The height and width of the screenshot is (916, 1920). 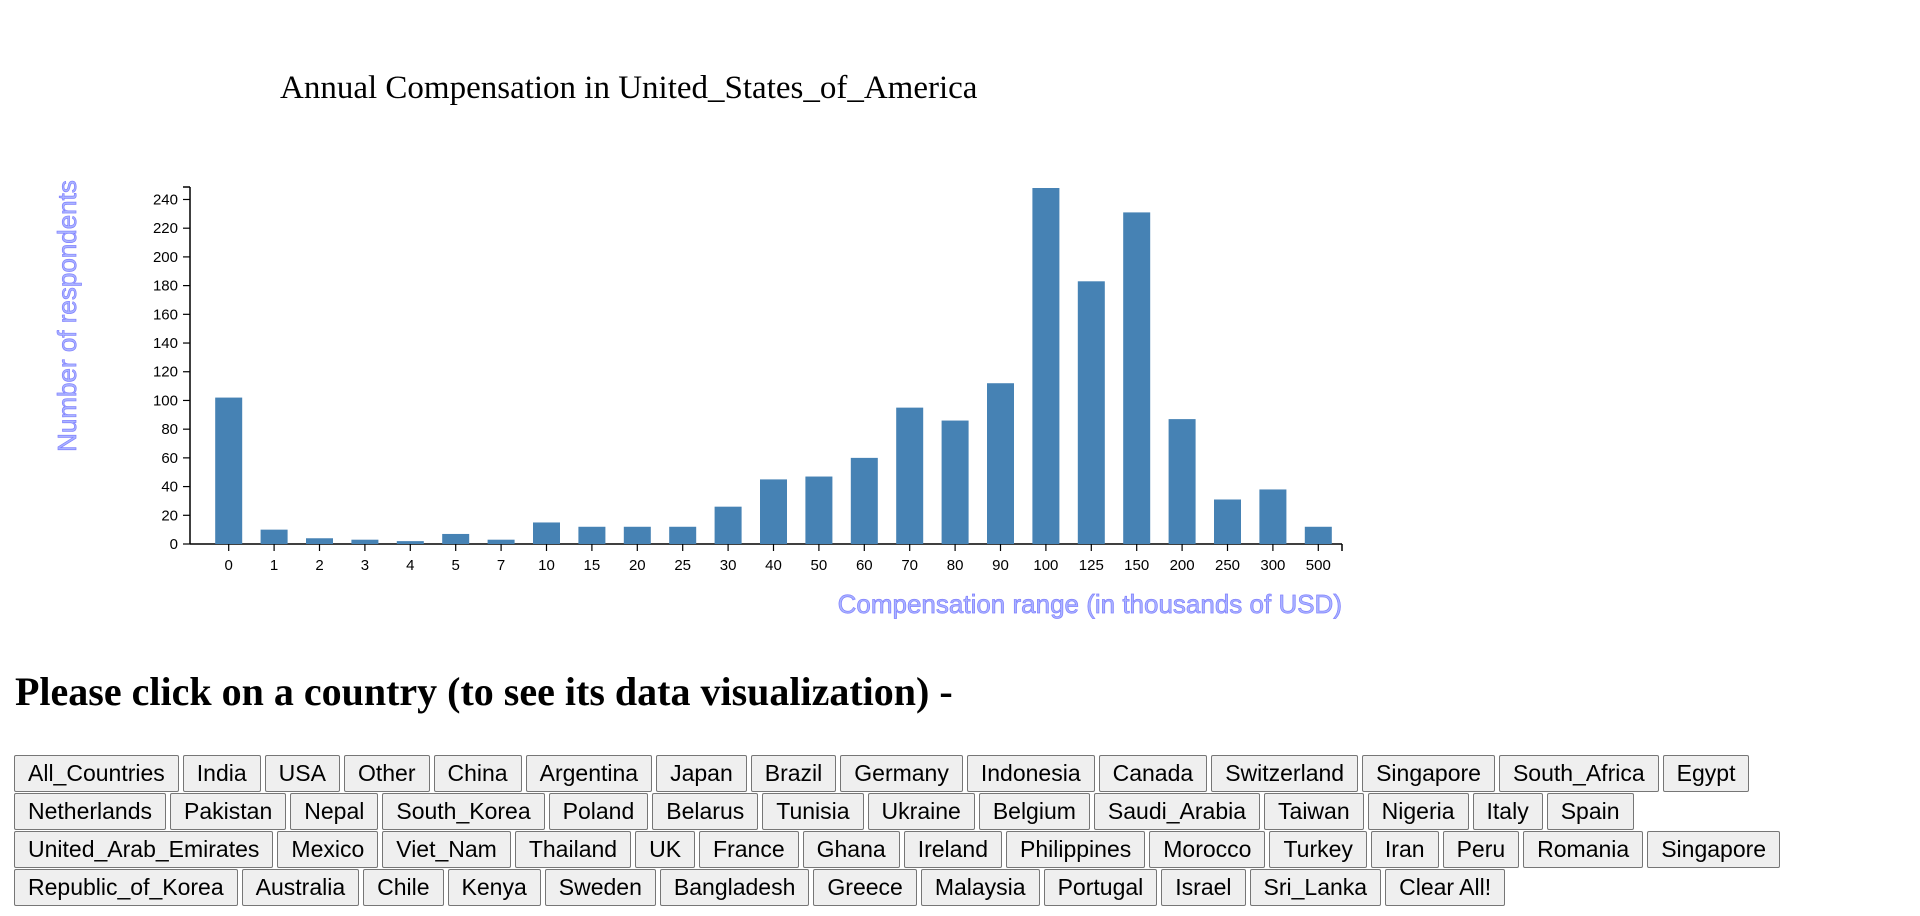 I want to click on country-button-south-africa: South_Africa, so click(x=1578, y=773).